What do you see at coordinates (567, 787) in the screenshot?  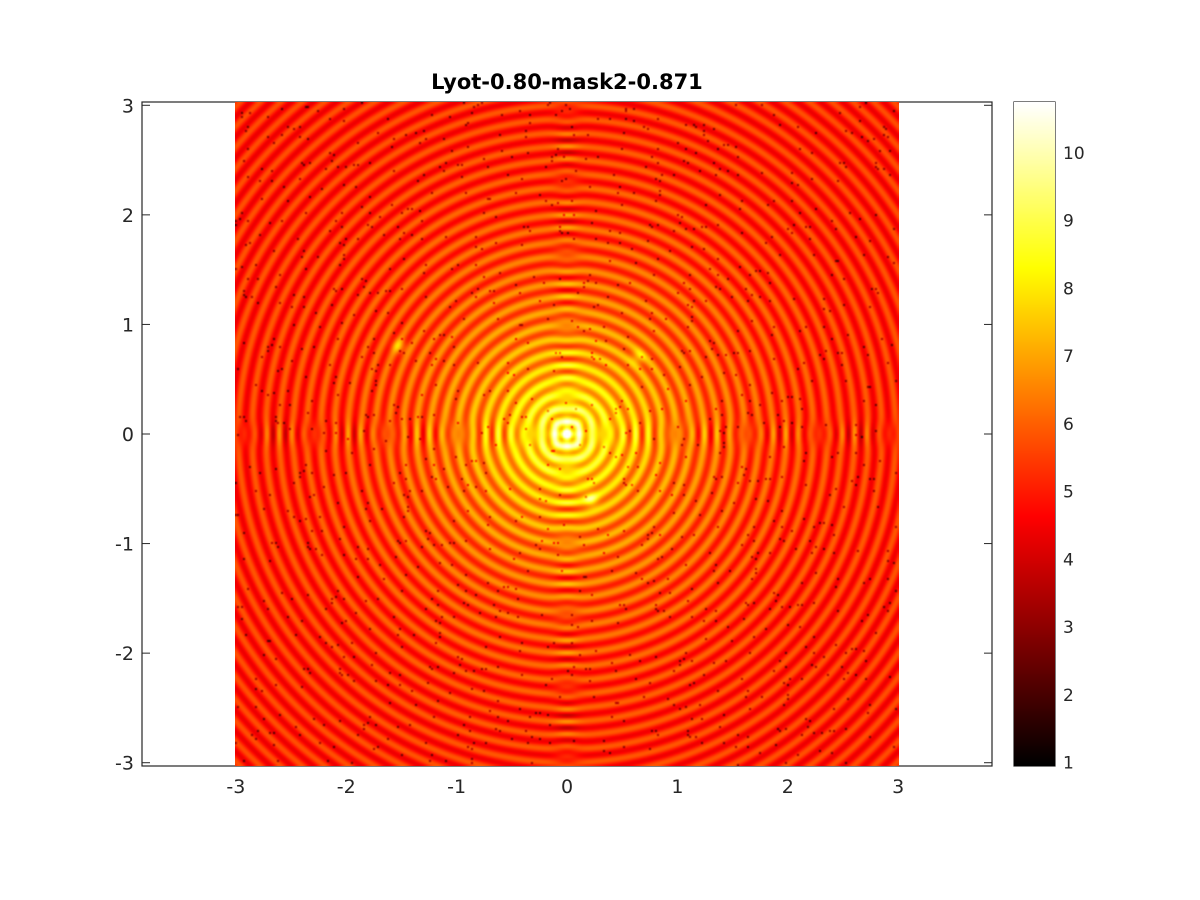 I see `x-tick-label: 0` at bounding box center [567, 787].